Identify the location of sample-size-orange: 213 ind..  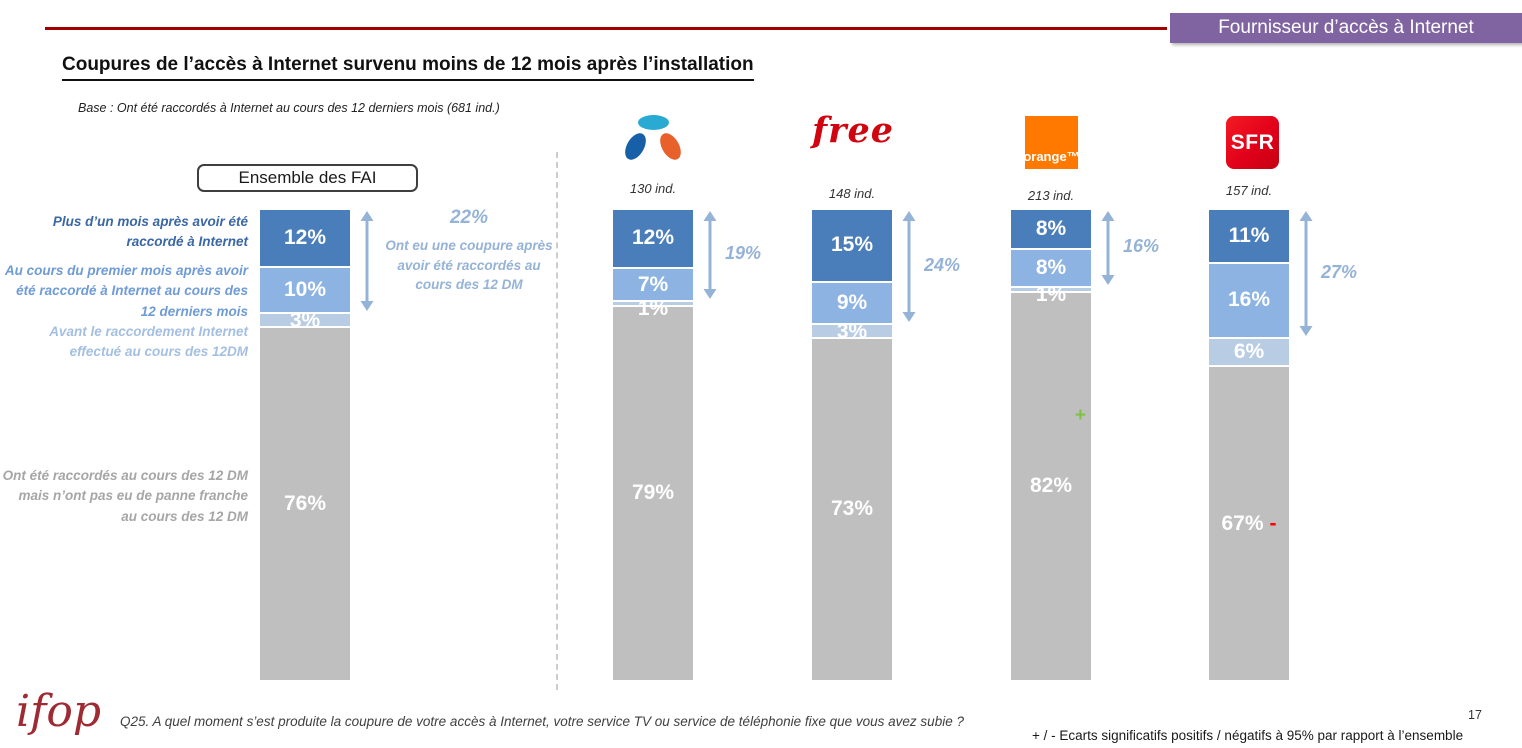
(1051, 195).